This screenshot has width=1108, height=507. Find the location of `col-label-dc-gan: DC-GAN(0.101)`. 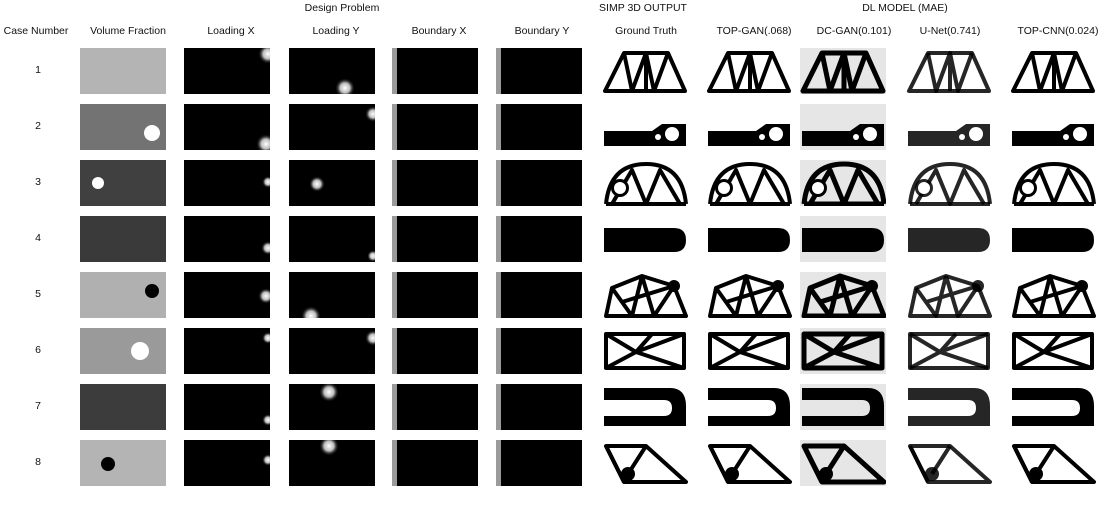

col-label-dc-gan: DC-GAN(0.101) is located at coordinates (854, 31).